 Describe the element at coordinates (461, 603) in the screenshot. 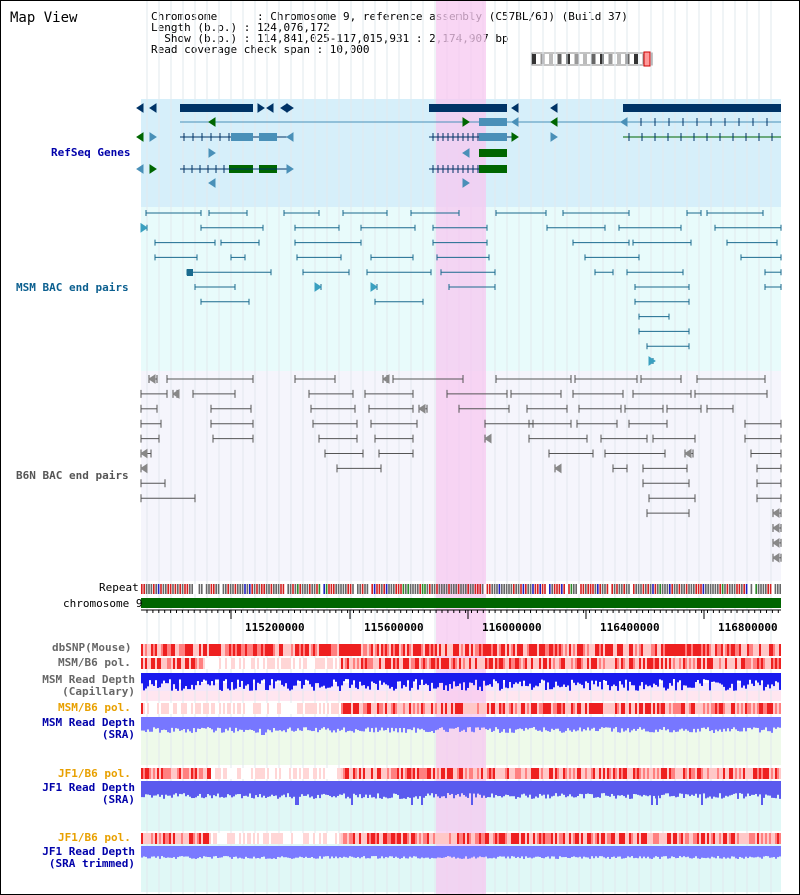

I see `chromosome-bar` at that location.